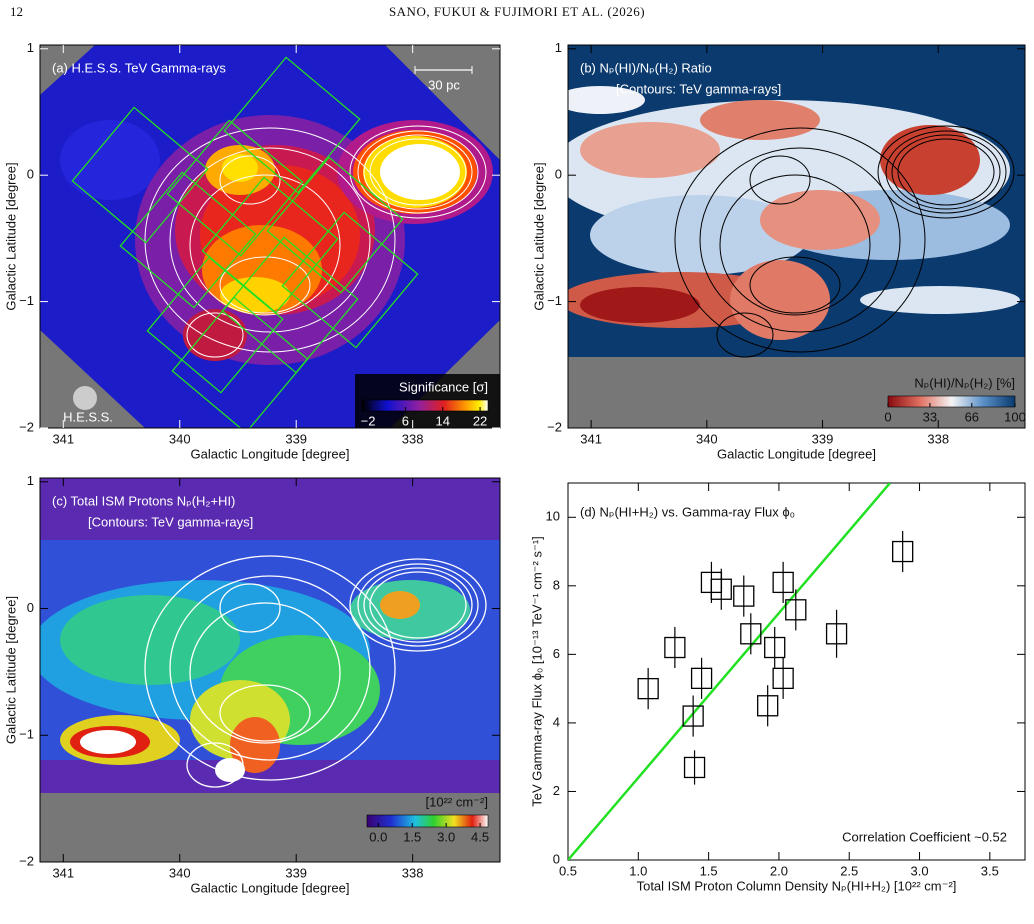 The height and width of the screenshot is (924, 1034). I want to click on panel-title: (c) Total ISM Protons Nₚ(H₂+HI), so click(143, 500).